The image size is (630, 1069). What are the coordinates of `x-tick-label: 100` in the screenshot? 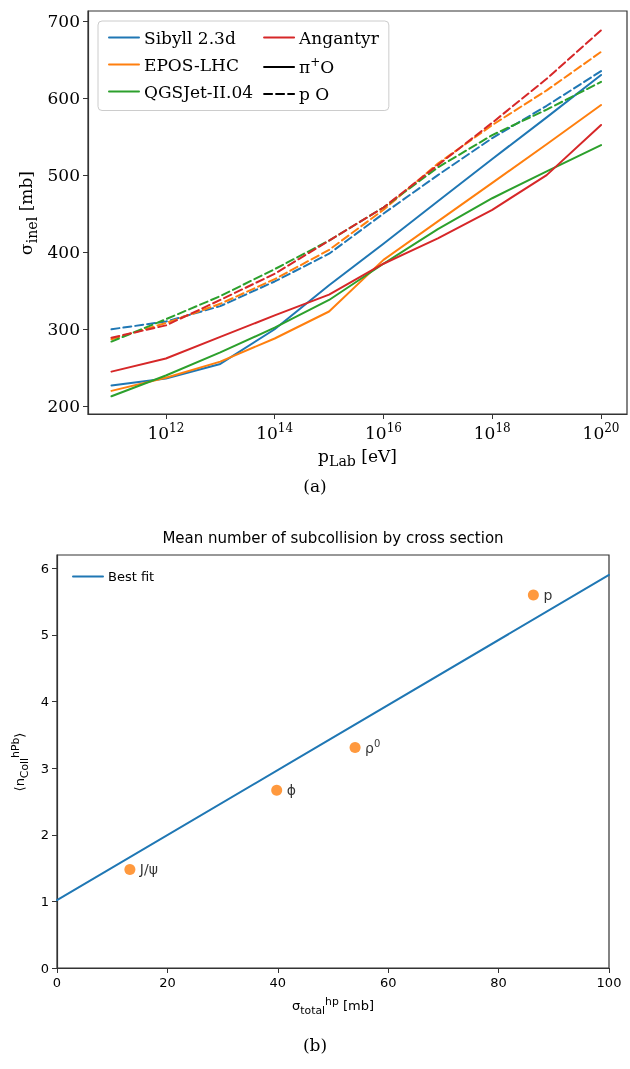 It's located at (609, 982).